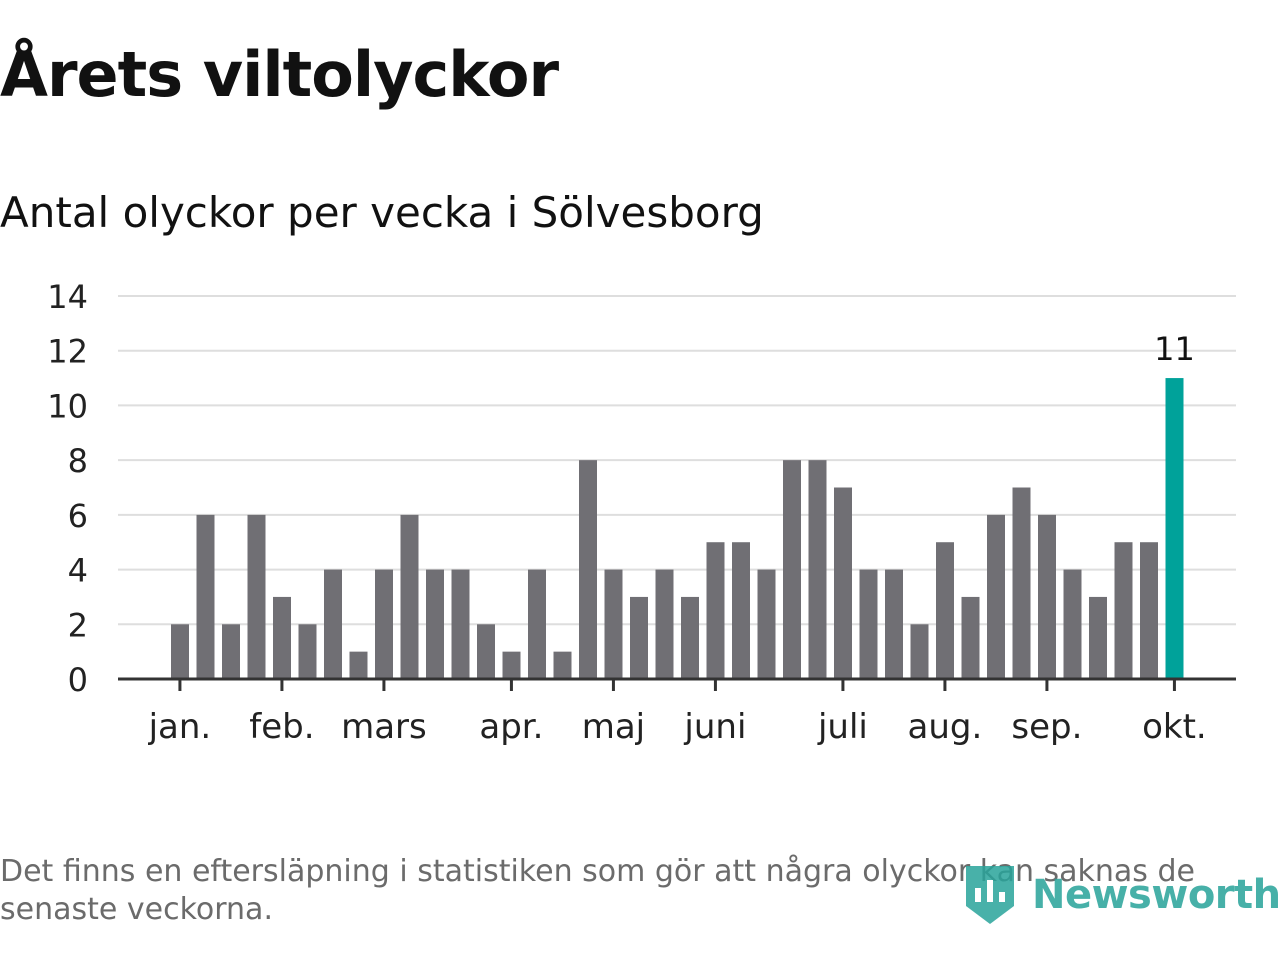 The width and height of the screenshot is (1280, 960). Describe the element at coordinates (78, 625) in the screenshot. I see `y-tick-label: 2` at that location.